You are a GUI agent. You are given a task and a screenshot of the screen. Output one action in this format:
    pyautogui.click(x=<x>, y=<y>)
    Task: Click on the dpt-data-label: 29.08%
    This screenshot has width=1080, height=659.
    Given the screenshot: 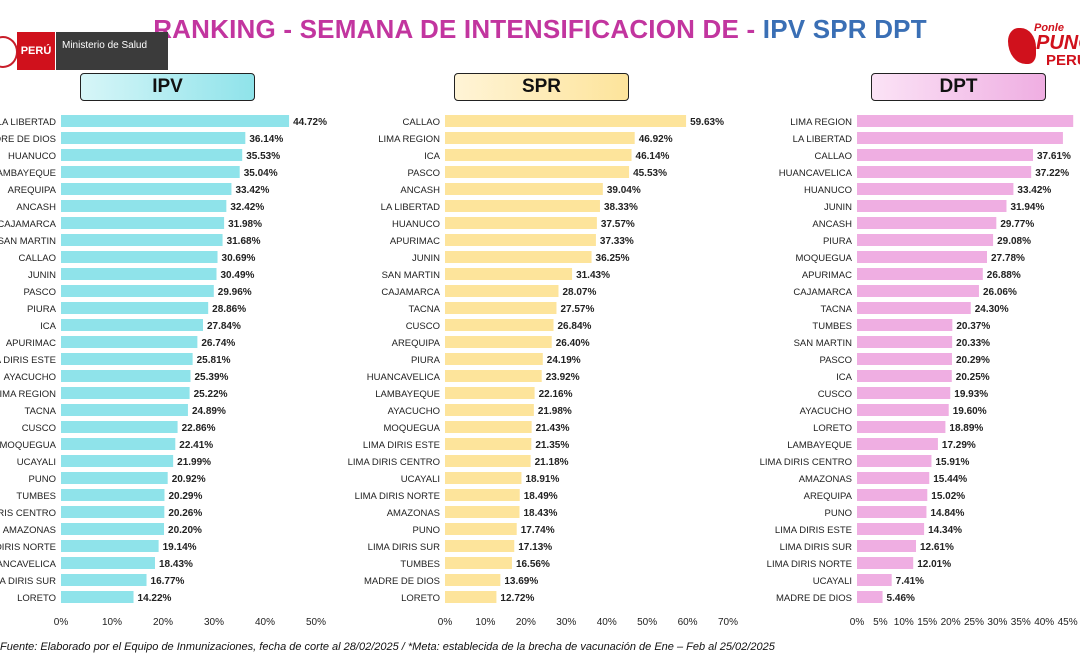 What is the action you would take?
    pyautogui.click(x=1014, y=241)
    